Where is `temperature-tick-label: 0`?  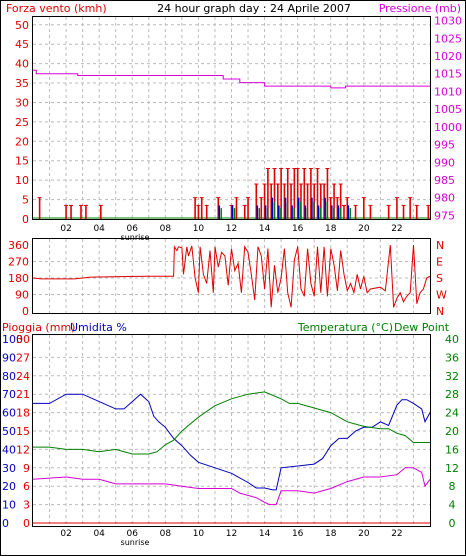 temperature-tick-label: 0 is located at coordinates (452, 523).